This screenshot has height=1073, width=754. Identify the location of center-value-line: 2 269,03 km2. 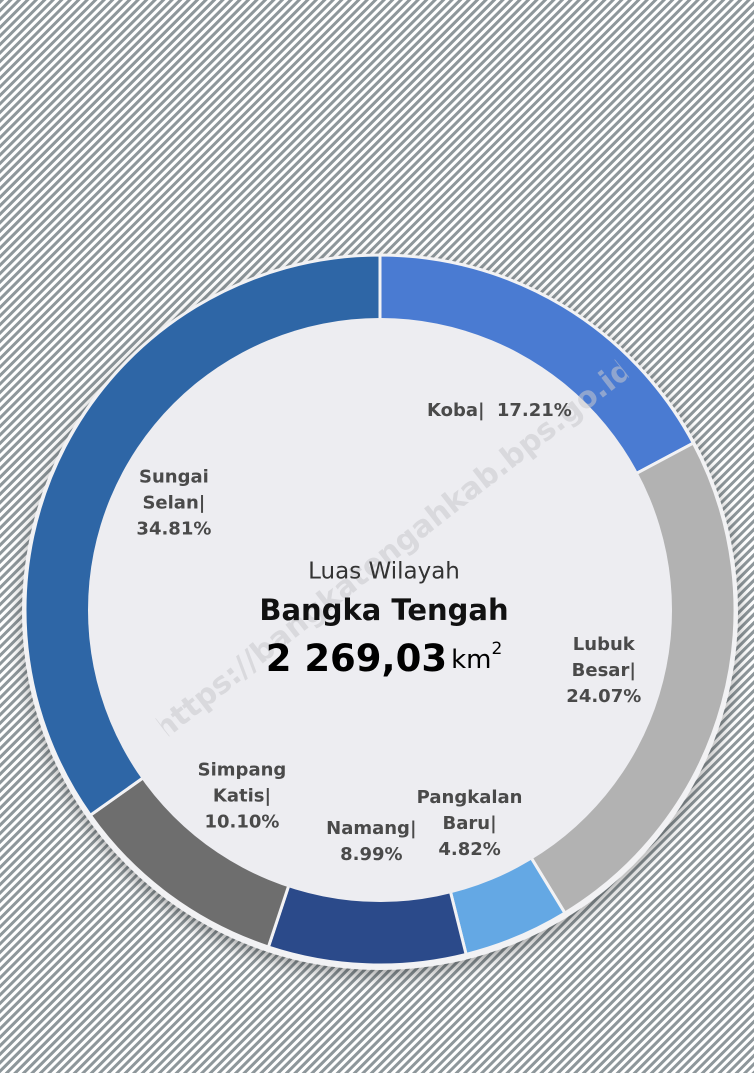
(384, 658).